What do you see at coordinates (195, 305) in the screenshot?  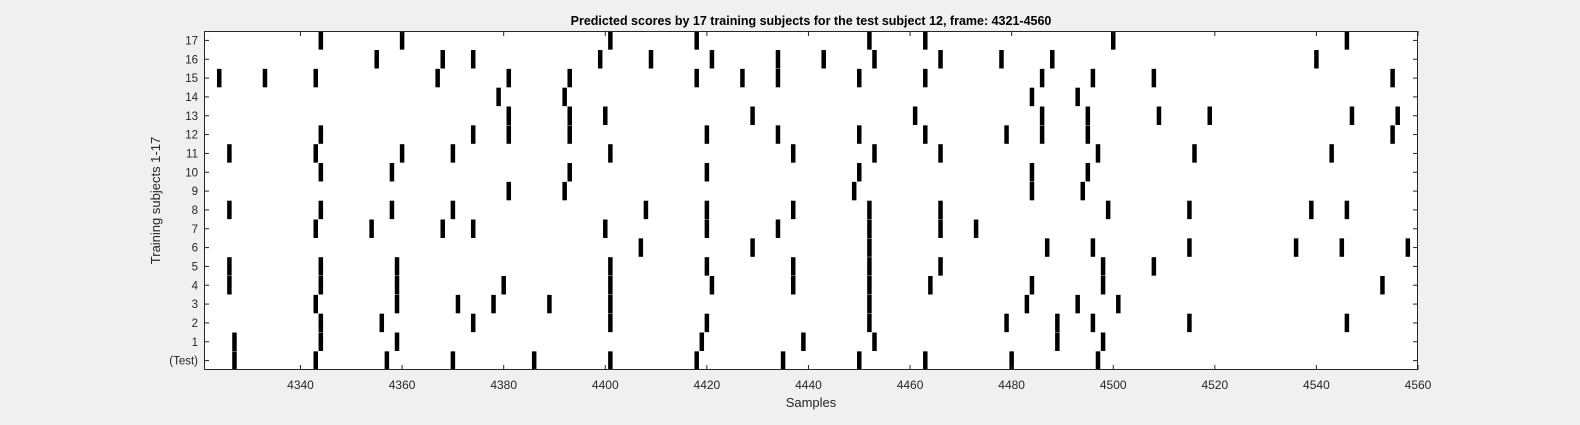 I see `y-tick-label: 3` at bounding box center [195, 305].